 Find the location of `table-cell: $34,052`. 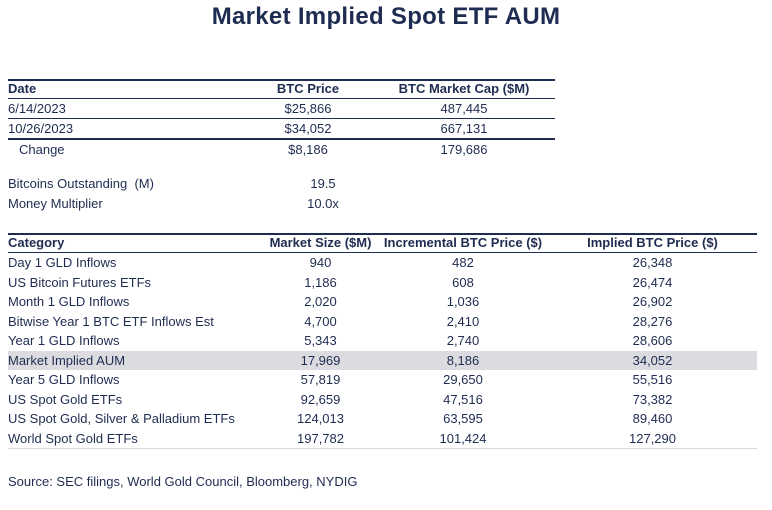

table-cell: $34,052 is located at coordinates (308, 128).